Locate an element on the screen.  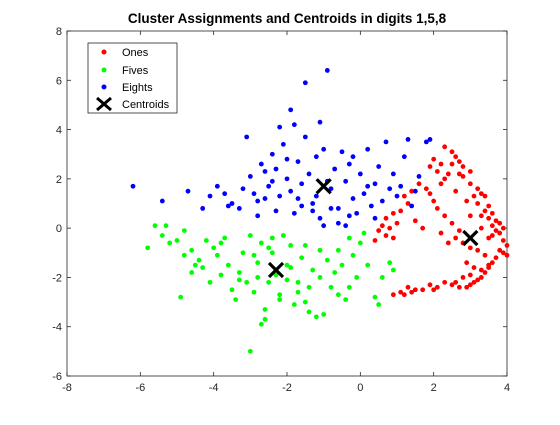
legend-marker-centroids is located at coordinates (104, 104).